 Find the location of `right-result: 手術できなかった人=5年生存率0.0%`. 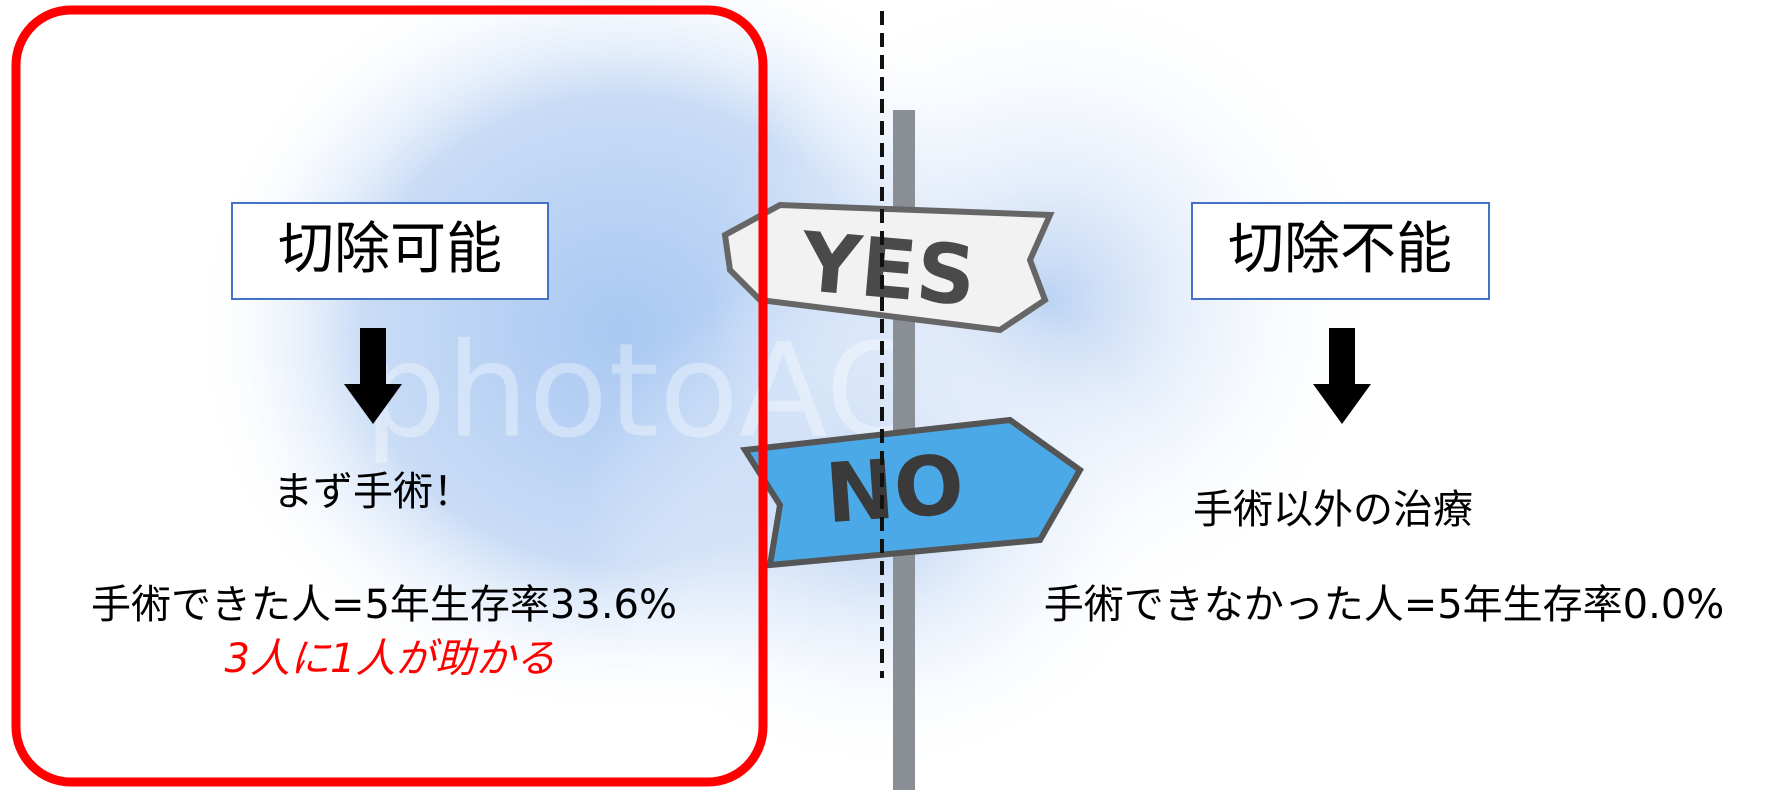

right-result: 手術できなかった人=5年生存率0.0% is located at coordinates (1384, 605).